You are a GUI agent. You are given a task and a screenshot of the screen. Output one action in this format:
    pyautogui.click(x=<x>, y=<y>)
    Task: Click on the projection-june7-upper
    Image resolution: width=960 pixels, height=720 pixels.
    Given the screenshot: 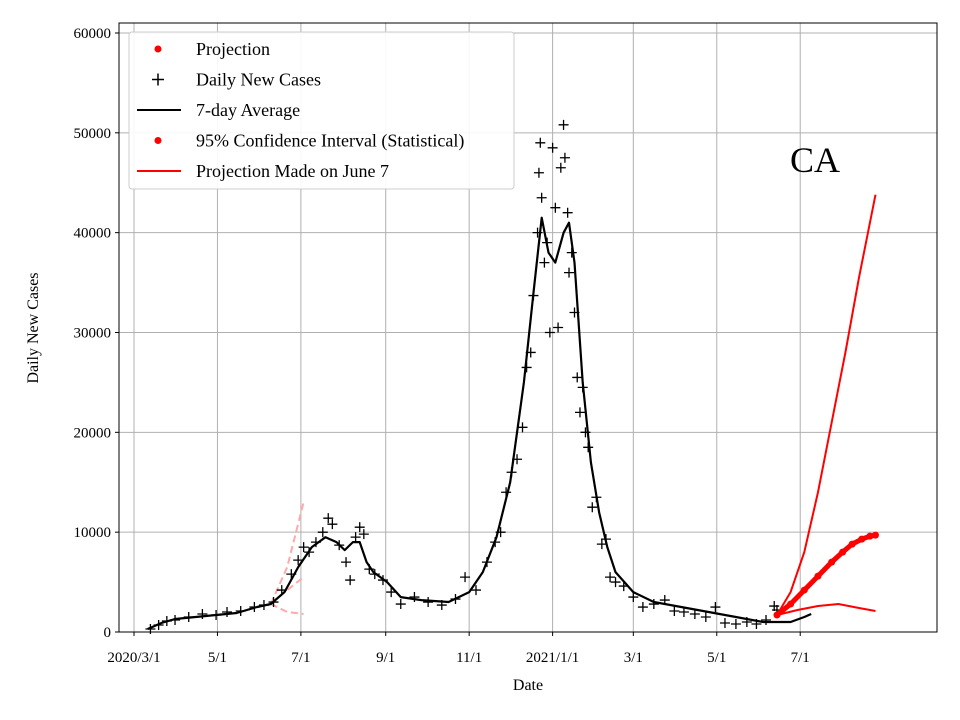 What is the action you would take?
    pyautogui.click(x=826, y=405)
    